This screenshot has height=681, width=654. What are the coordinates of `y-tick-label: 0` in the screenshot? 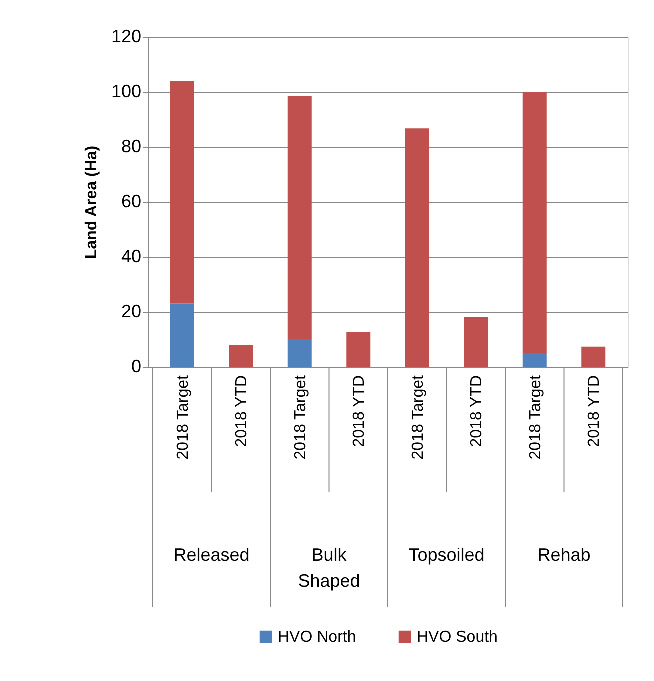 It's located at (136, 366).